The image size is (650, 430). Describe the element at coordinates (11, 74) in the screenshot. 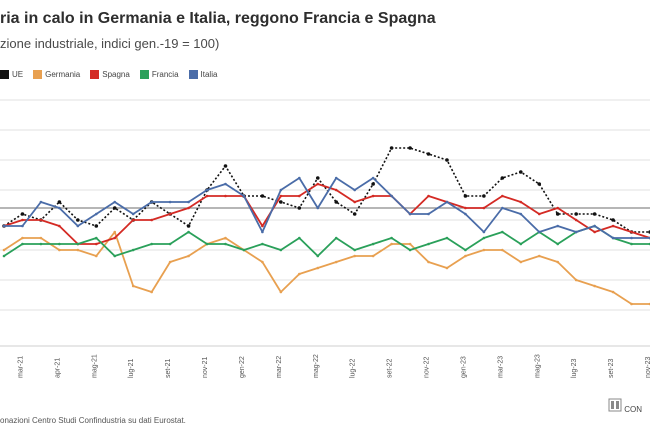

I see `legend-item-ue: UE` at that location.